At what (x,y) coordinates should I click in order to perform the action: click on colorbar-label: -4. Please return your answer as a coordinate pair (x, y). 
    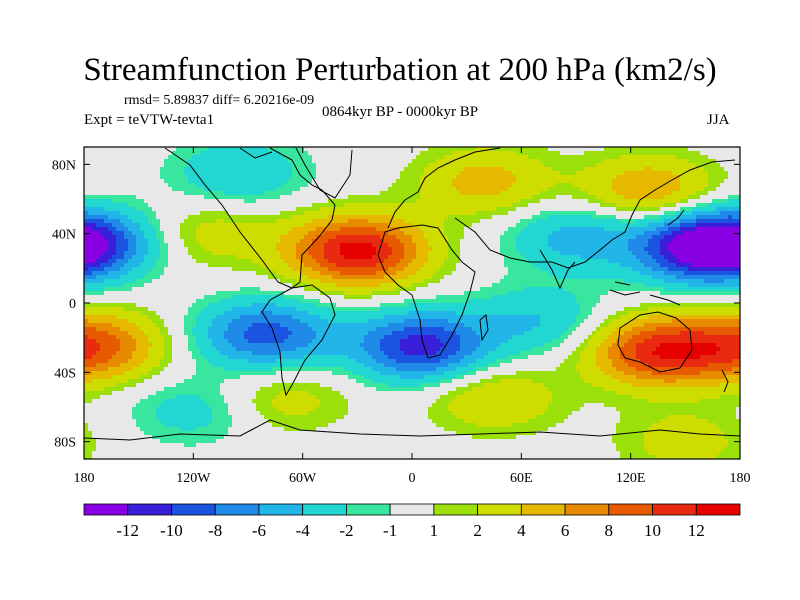
    Looking at the image, I should click on (303, 530).